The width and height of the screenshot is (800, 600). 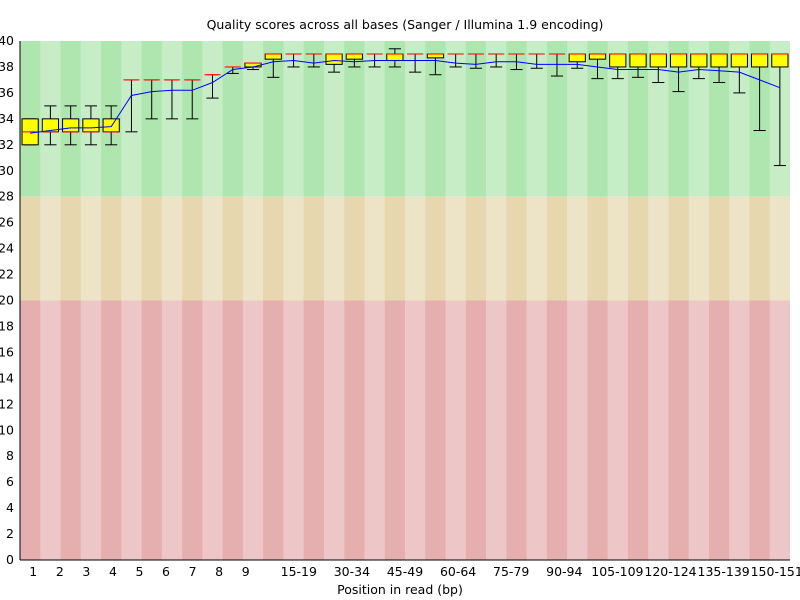 I want to click on y-tick-label: 38, so click(x=7, y=66).